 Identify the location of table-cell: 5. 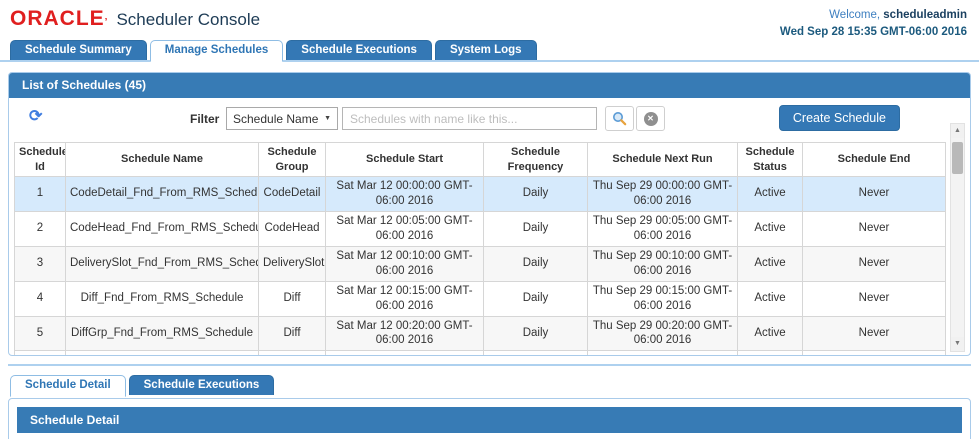
(40, 333).